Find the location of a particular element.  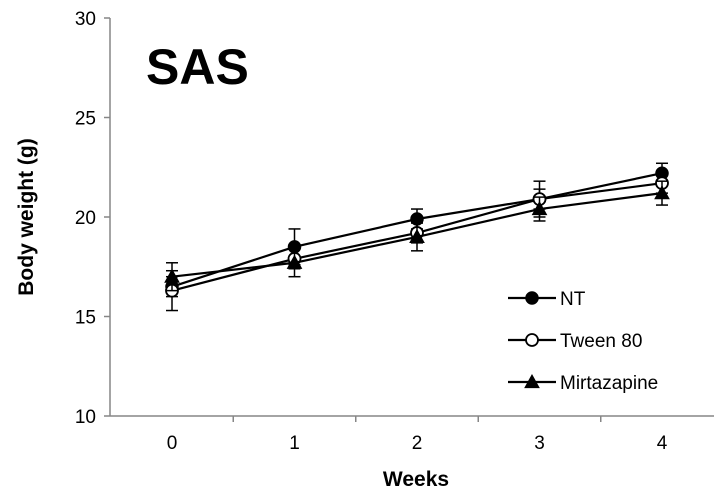

y-tick-label: 30 is located at coordinates (85, 19).